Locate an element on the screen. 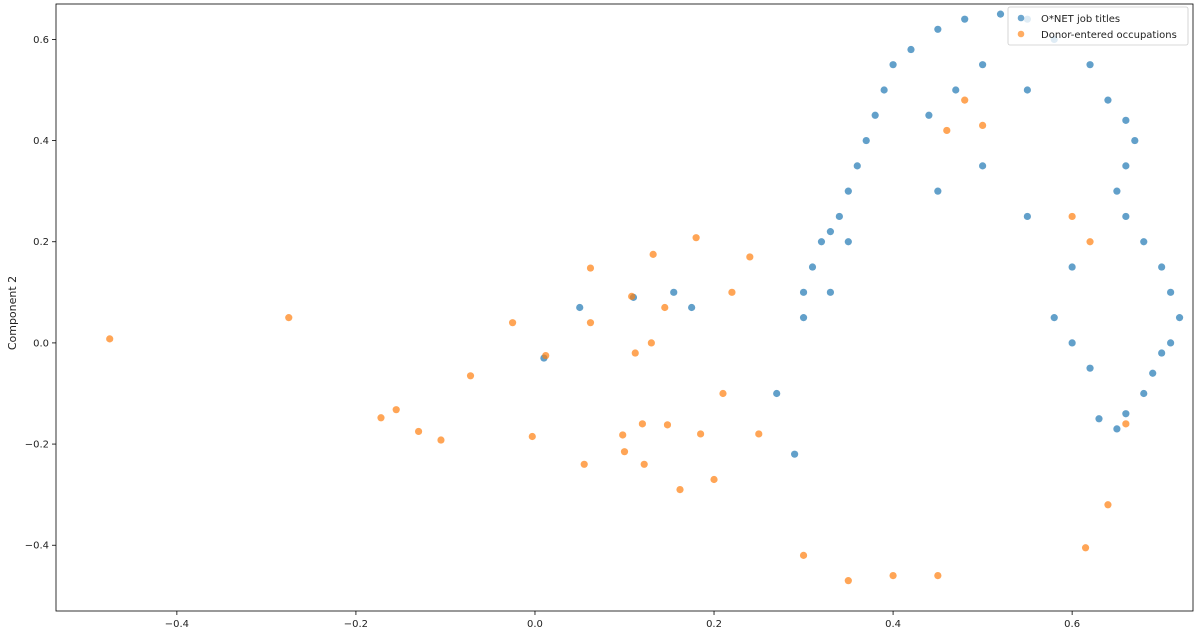  x-tick-label: 0.6 is located at coordinates (1072, 624).